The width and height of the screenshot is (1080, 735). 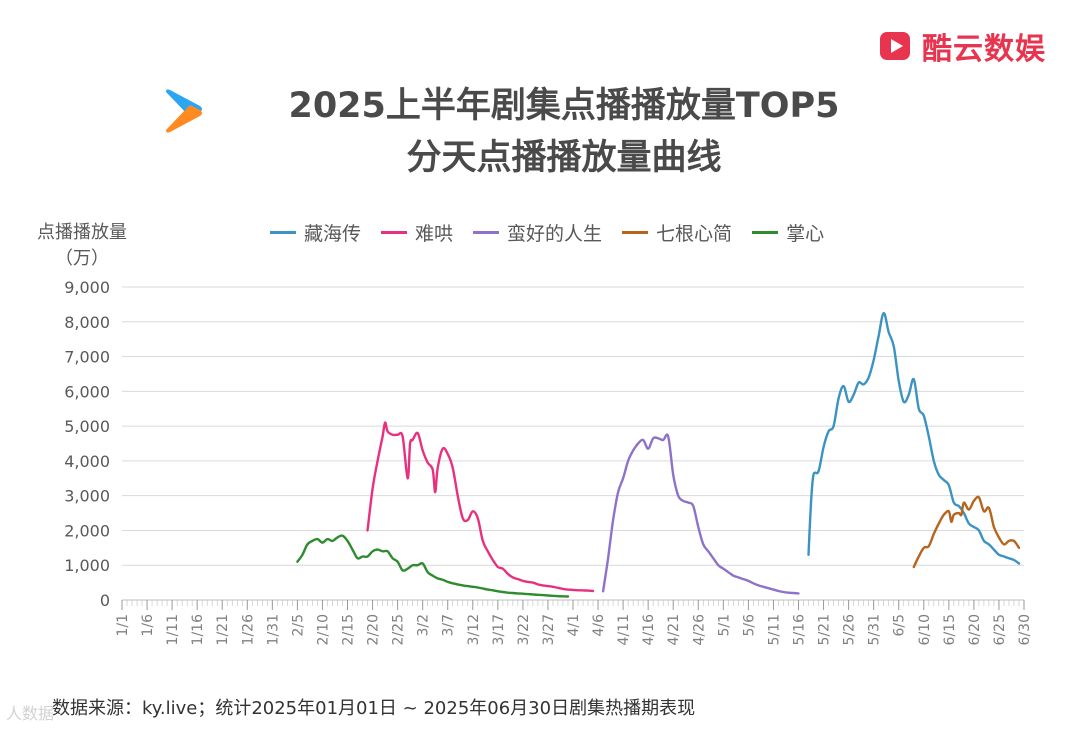 What do you see at coordinates (87, 426) in the screenshot?
I see `y-tick-label: 5,000` at bounding box center [87, 426].